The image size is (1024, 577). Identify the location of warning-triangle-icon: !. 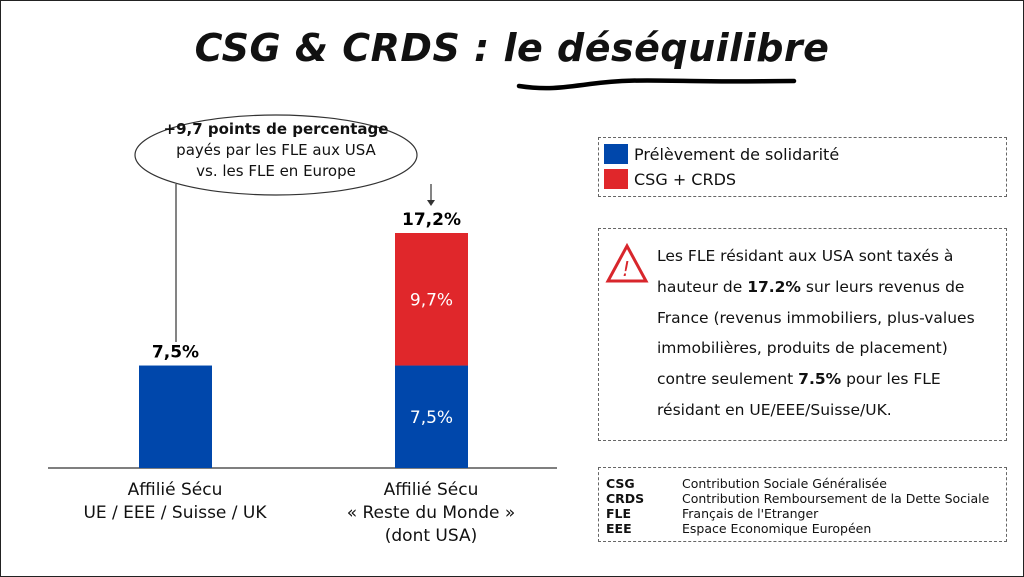
(627, 263).